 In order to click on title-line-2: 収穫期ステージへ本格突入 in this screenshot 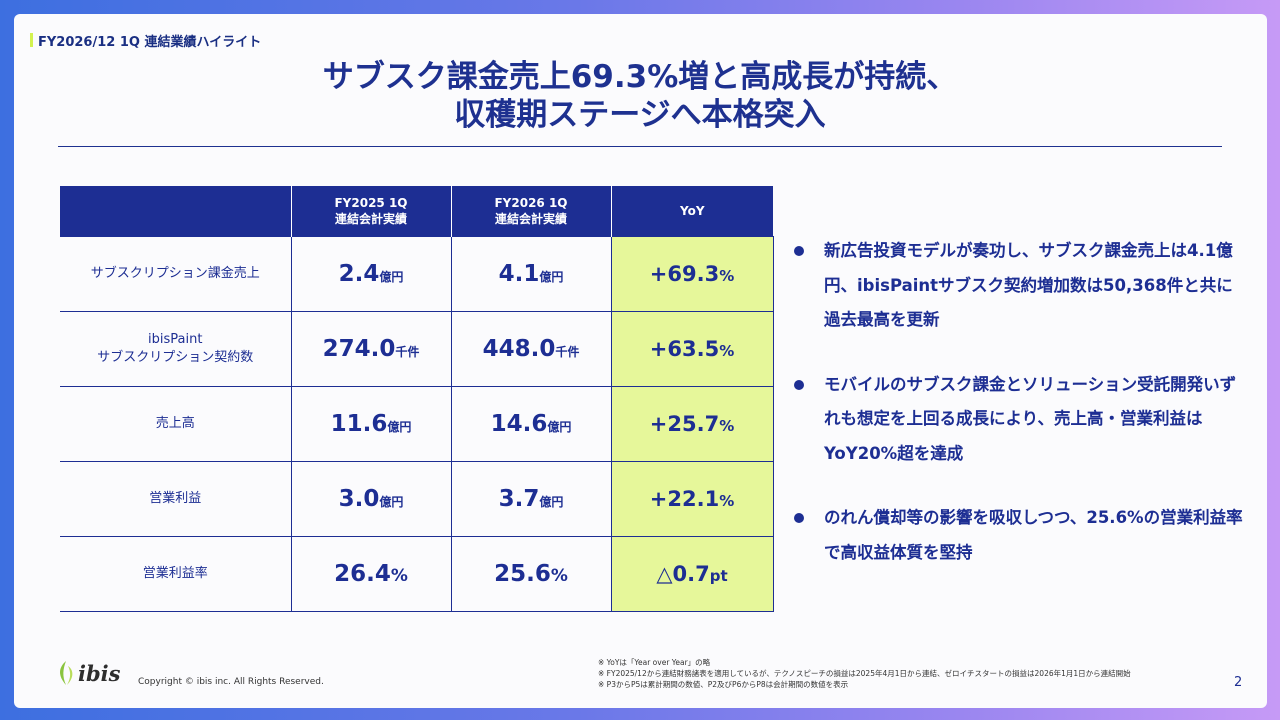, I will do `click(640, 115)`.